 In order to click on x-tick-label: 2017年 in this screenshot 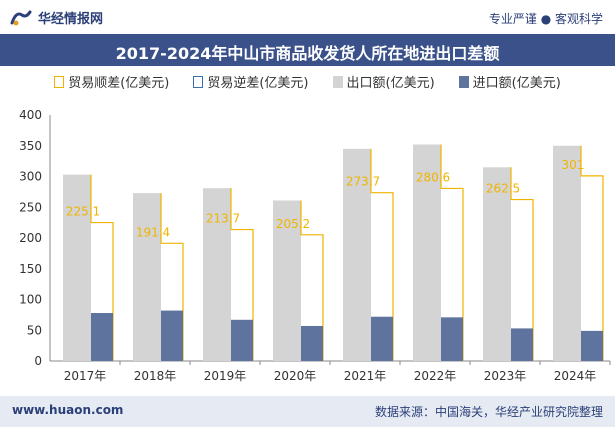, I will do `click(85, 376)`.